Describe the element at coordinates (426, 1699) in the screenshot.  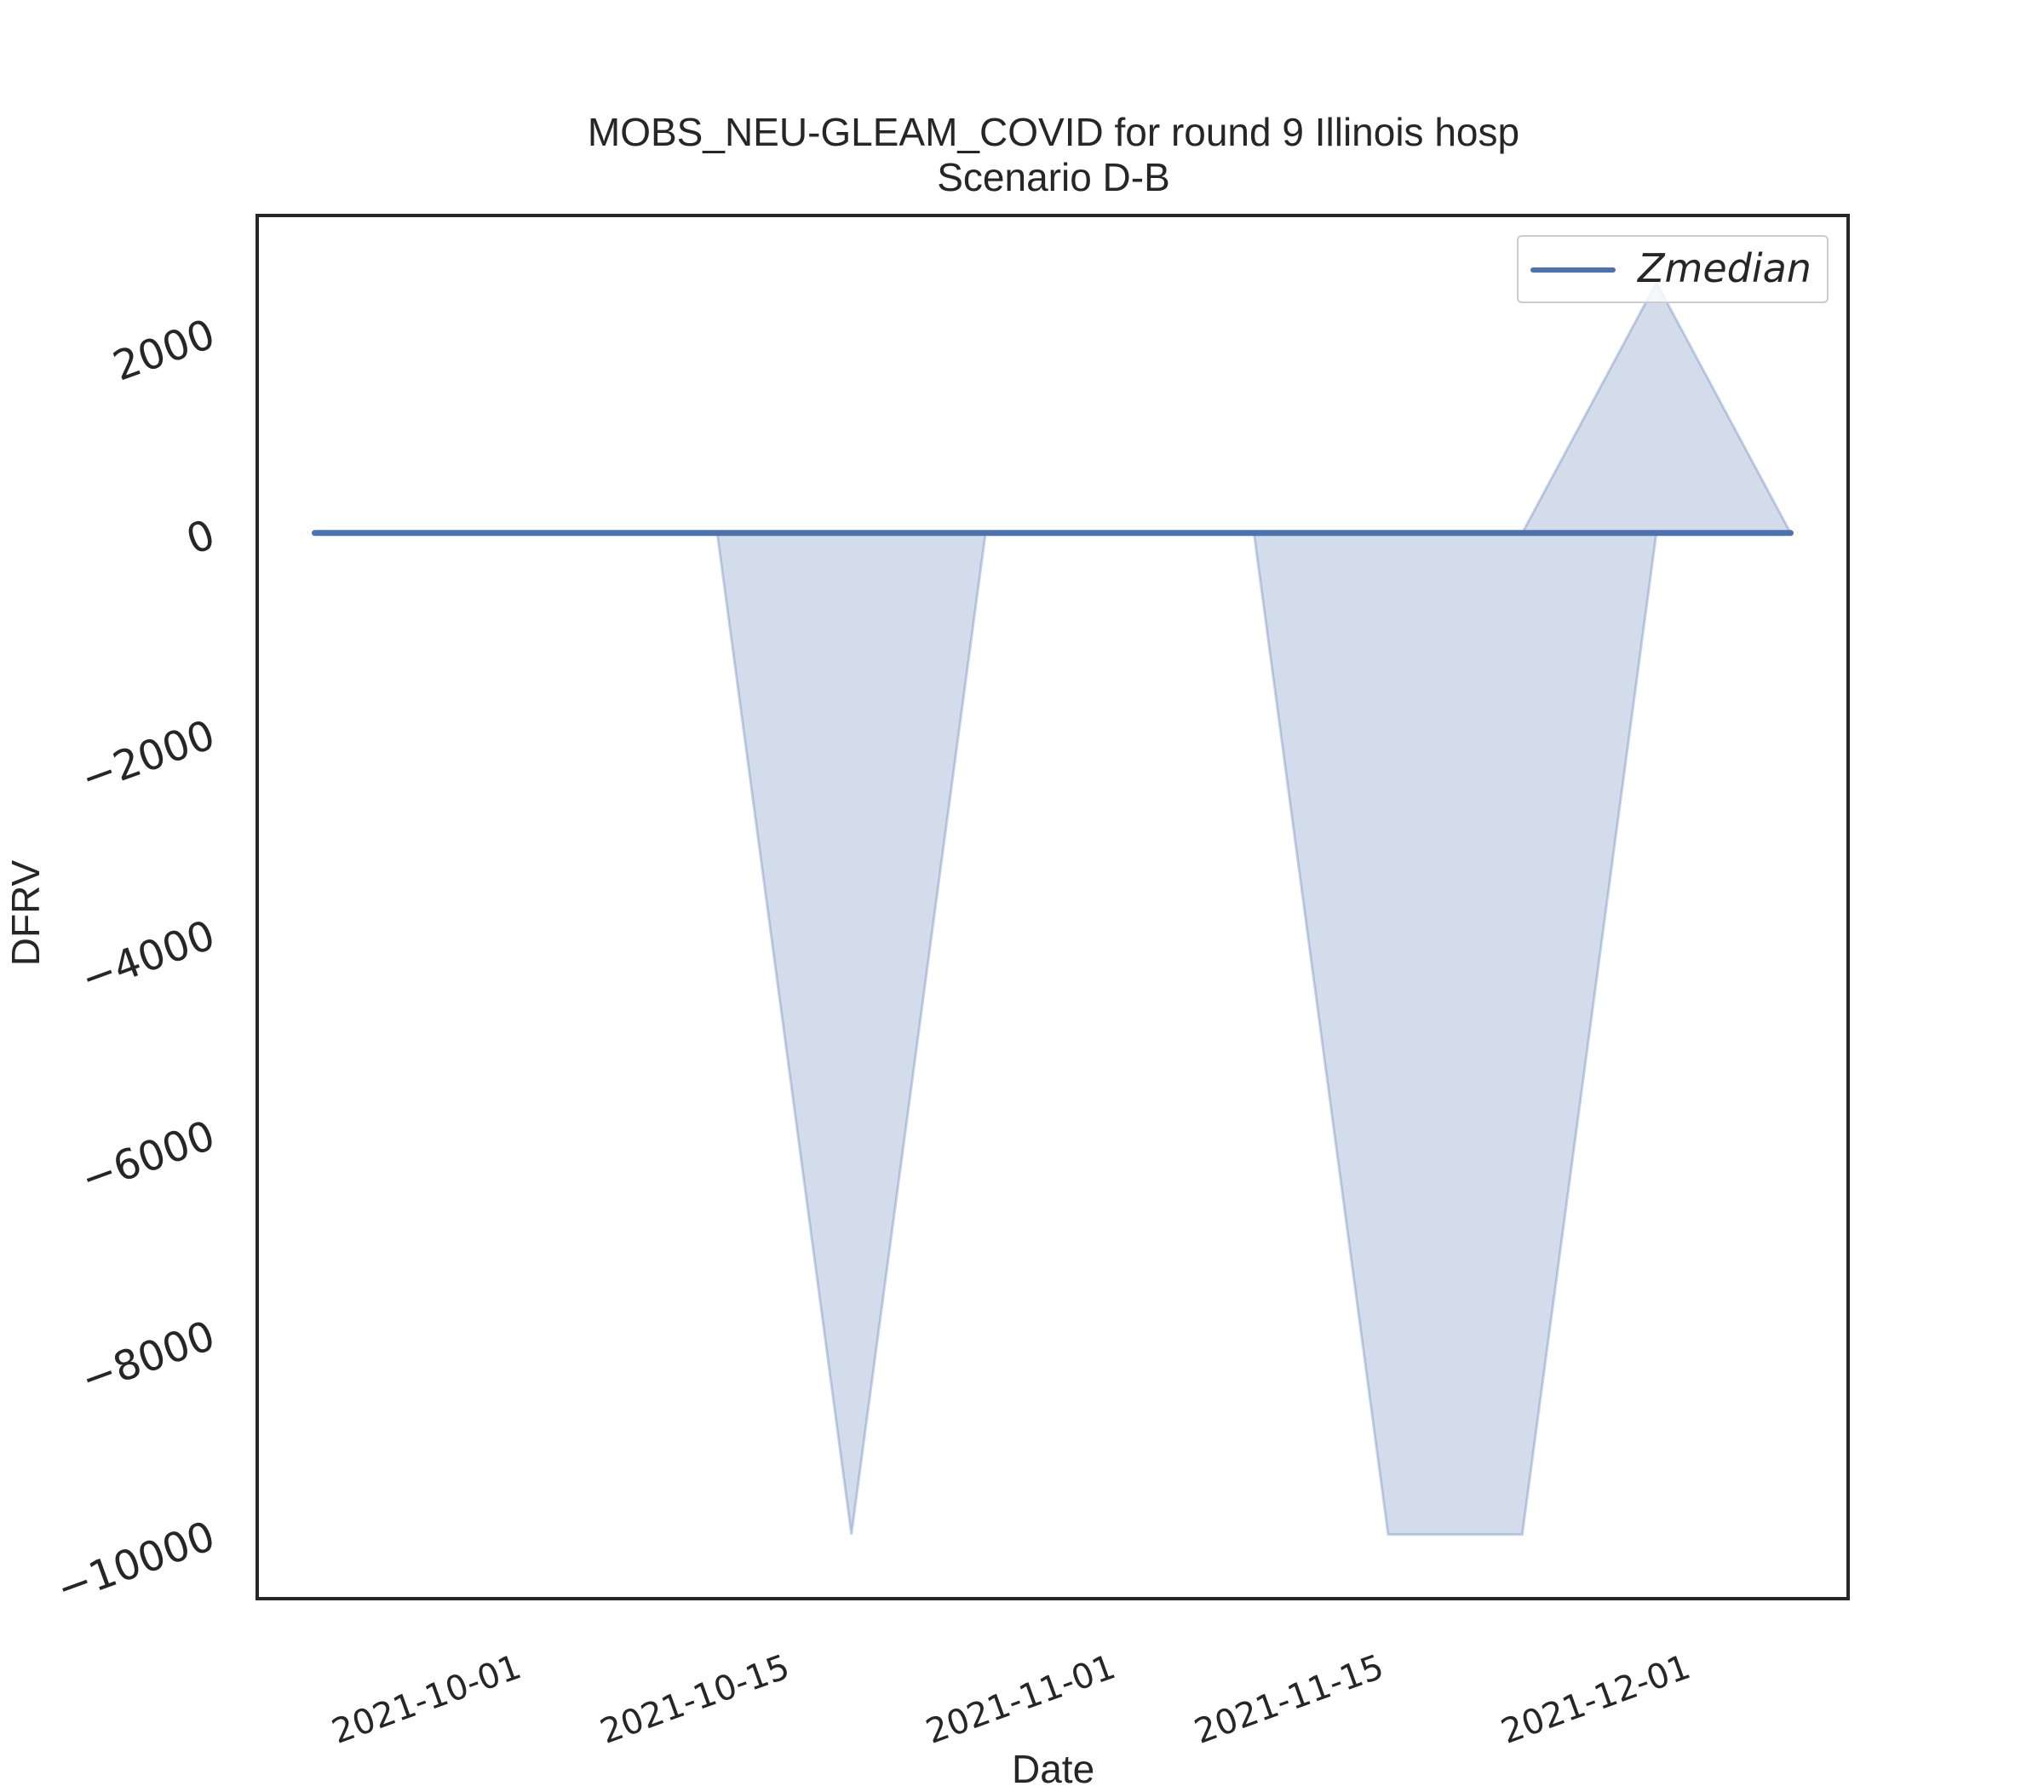
I see `x-tick-label: 2021-10-01` at that location.